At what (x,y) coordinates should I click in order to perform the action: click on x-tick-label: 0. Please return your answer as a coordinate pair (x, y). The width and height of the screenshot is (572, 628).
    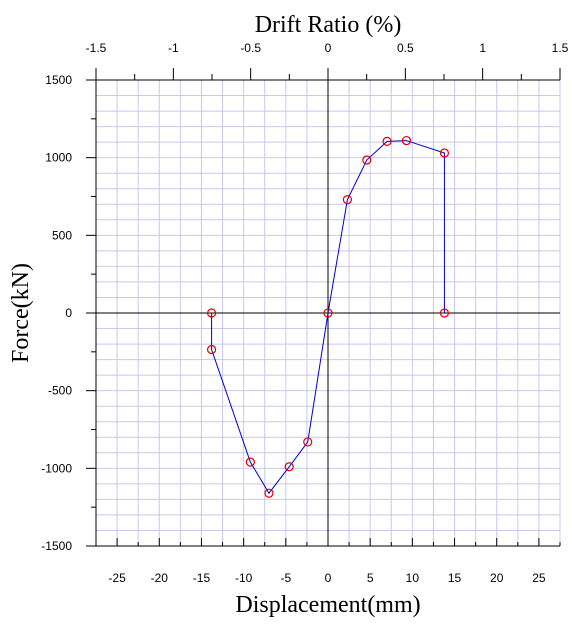
    Looking at the image, I should click on (328, 578).